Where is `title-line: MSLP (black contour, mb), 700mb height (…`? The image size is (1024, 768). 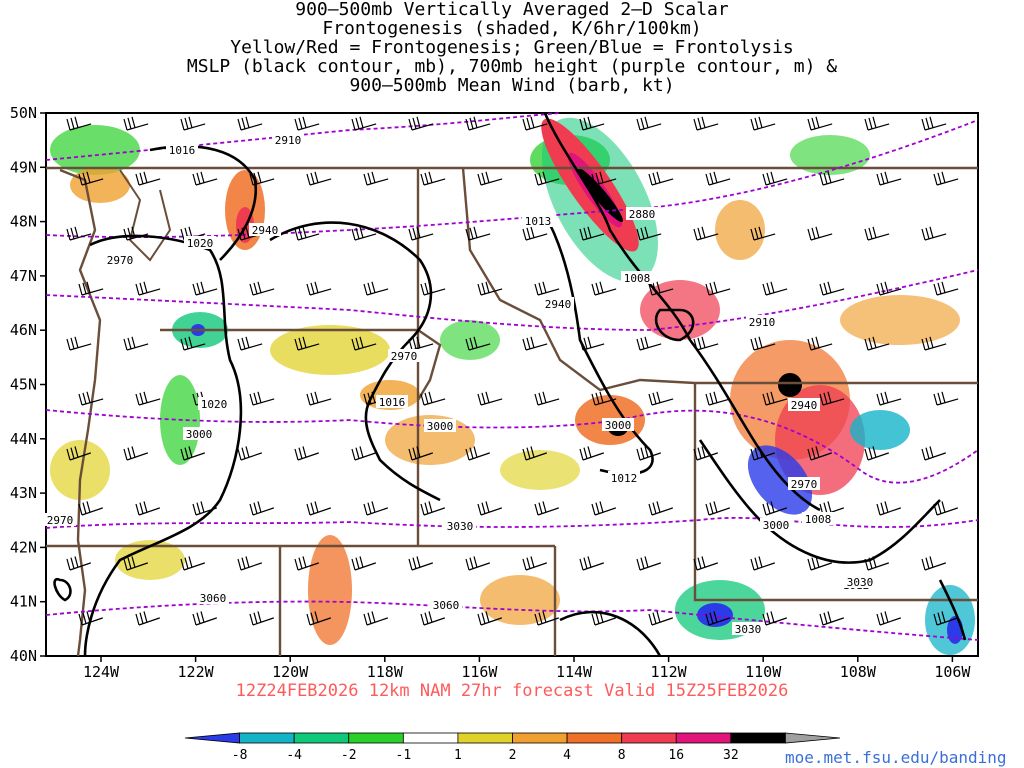
title-line: MSLP (black contour, mb), 700mb height (… is located at coordinates (512, 66).